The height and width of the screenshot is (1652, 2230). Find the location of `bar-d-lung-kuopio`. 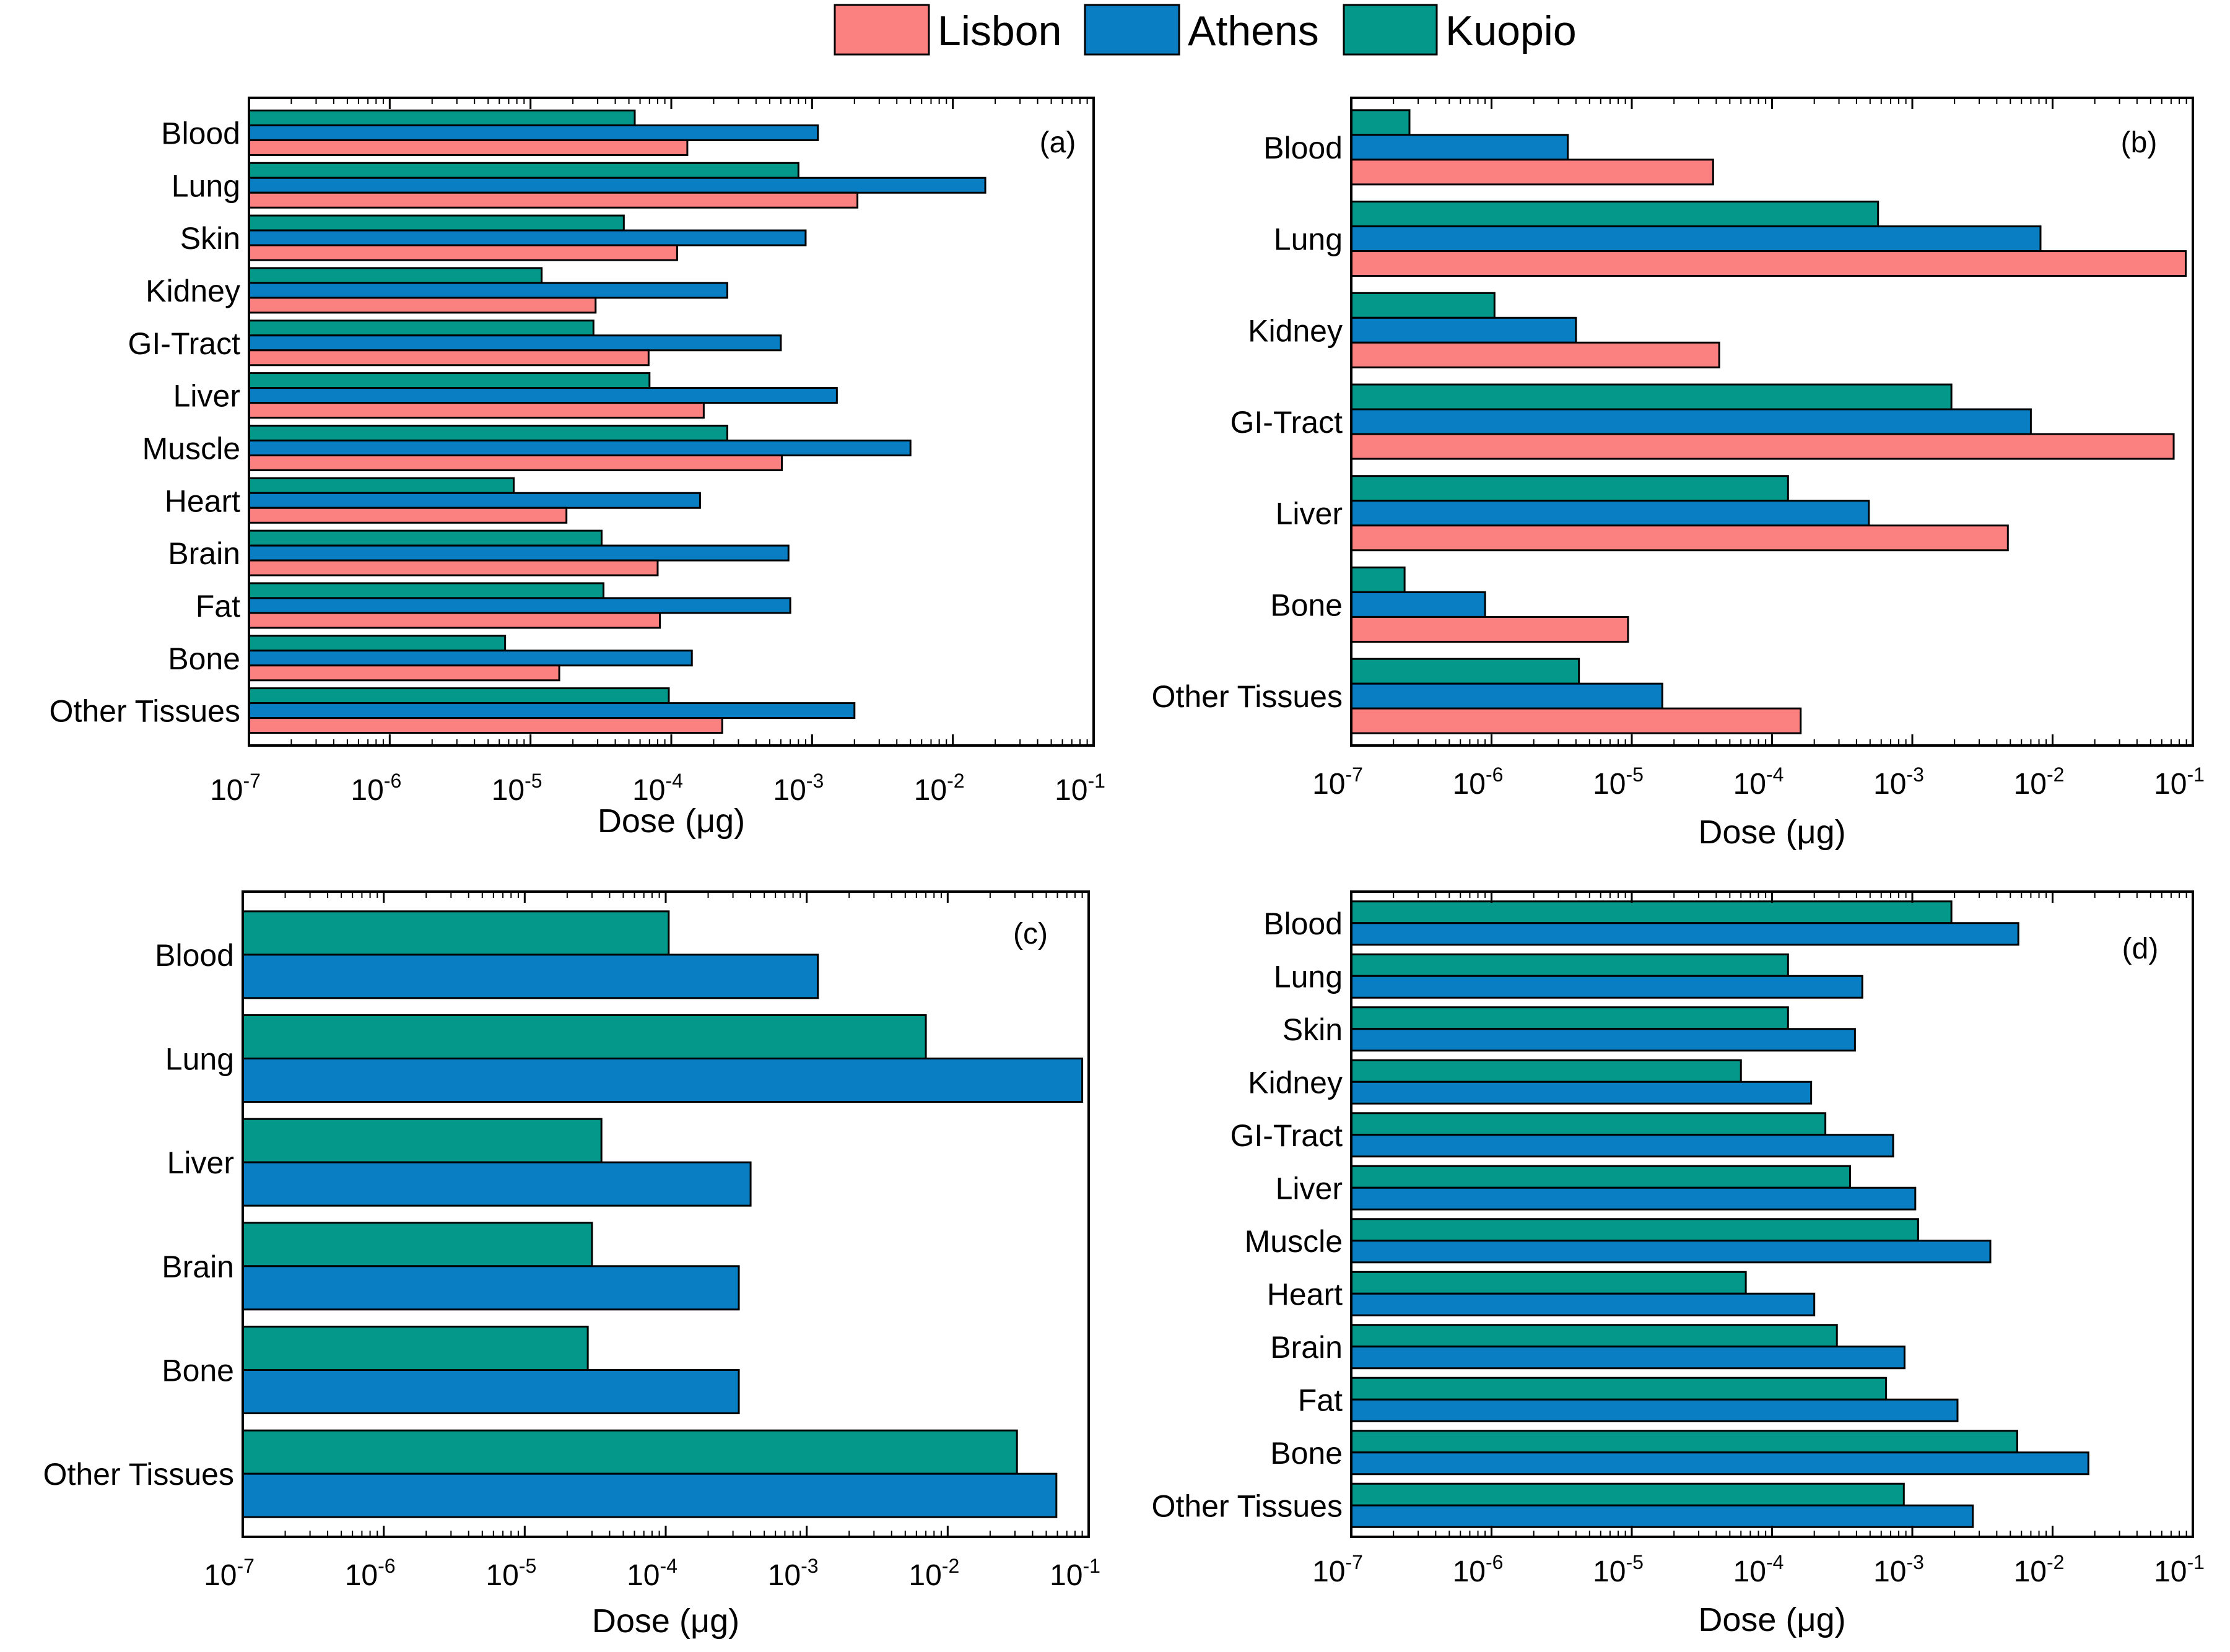

bar-d-lung-kuopio is located at coordinates (1569, 965).